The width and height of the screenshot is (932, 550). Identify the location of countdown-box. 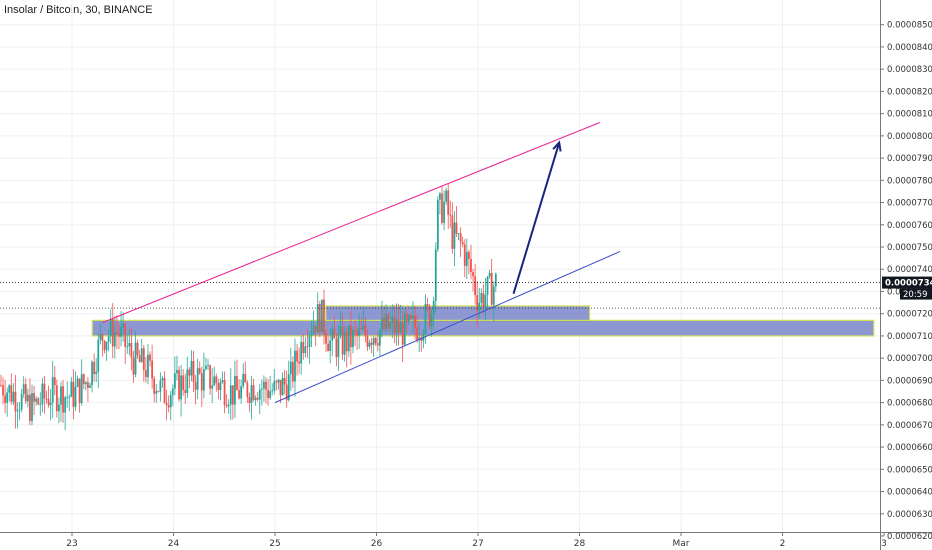
(916, 294).